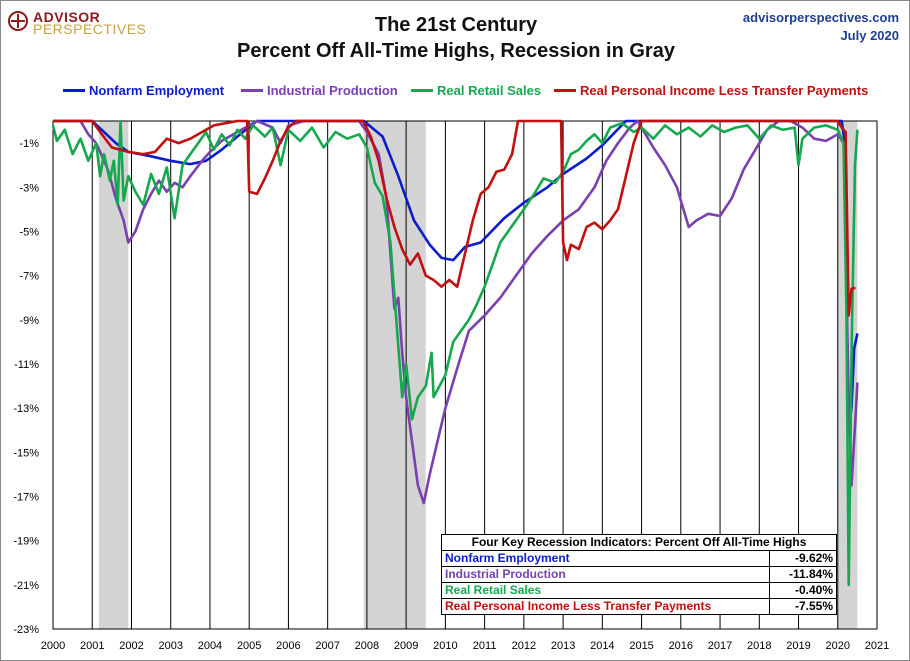  Describe the element at coordinates (803, 558) in the screenshot. I see `row-value: -9.62%` at that location.